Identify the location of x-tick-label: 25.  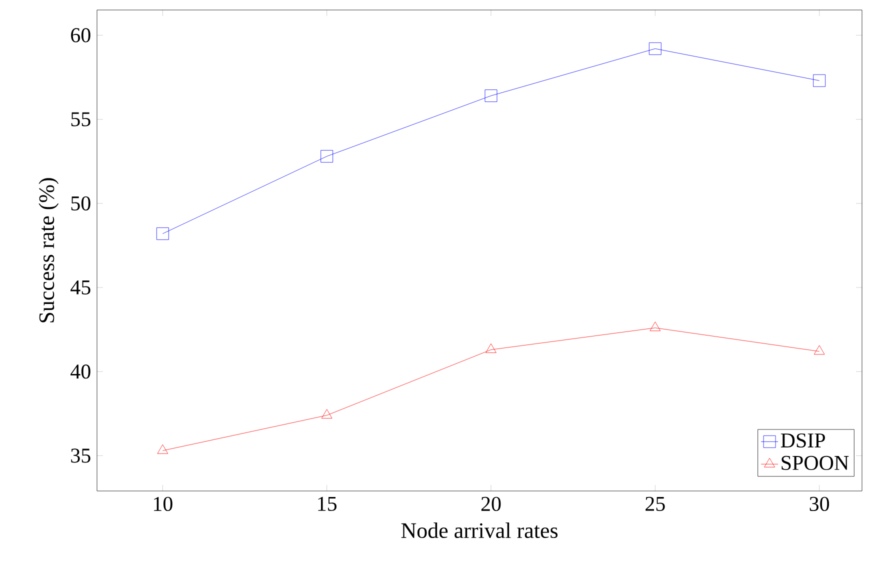
(655, 503).